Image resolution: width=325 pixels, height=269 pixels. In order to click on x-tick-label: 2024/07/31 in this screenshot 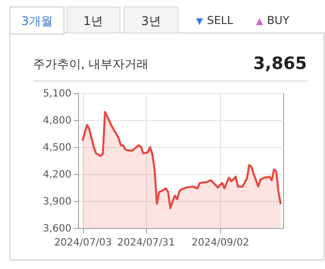, I will do `click(146, 243)`.